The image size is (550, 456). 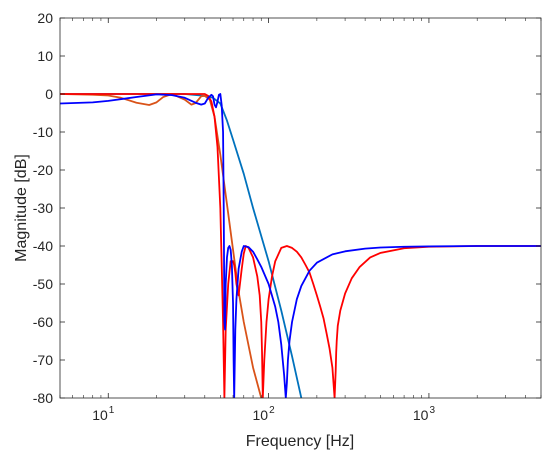 I want to click on y-tick-label: -80, so click(x=43, y=398).